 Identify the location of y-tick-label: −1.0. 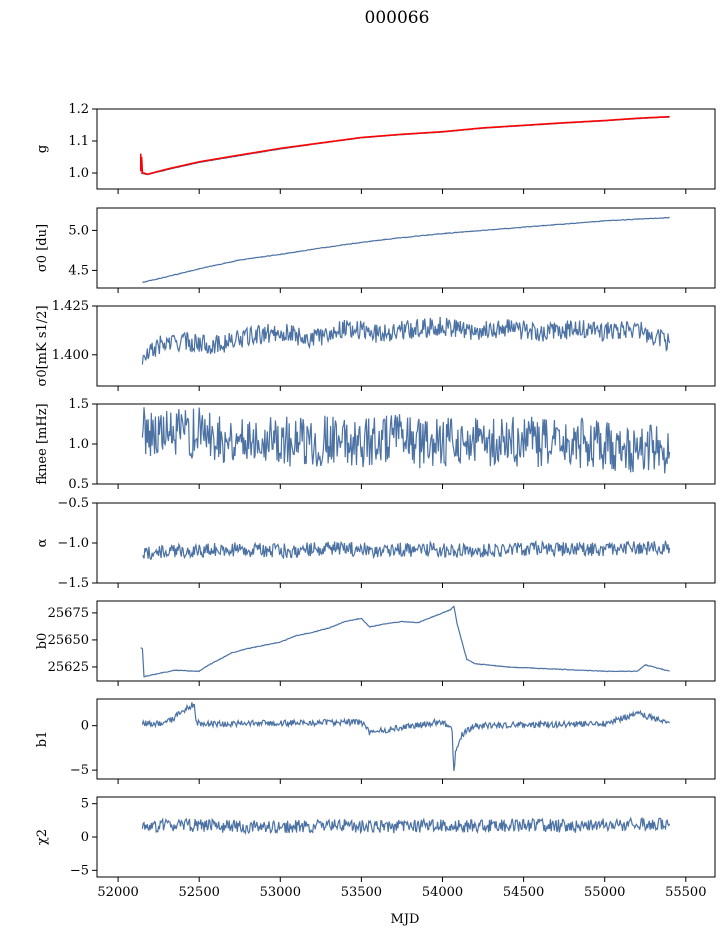
(73, 543).